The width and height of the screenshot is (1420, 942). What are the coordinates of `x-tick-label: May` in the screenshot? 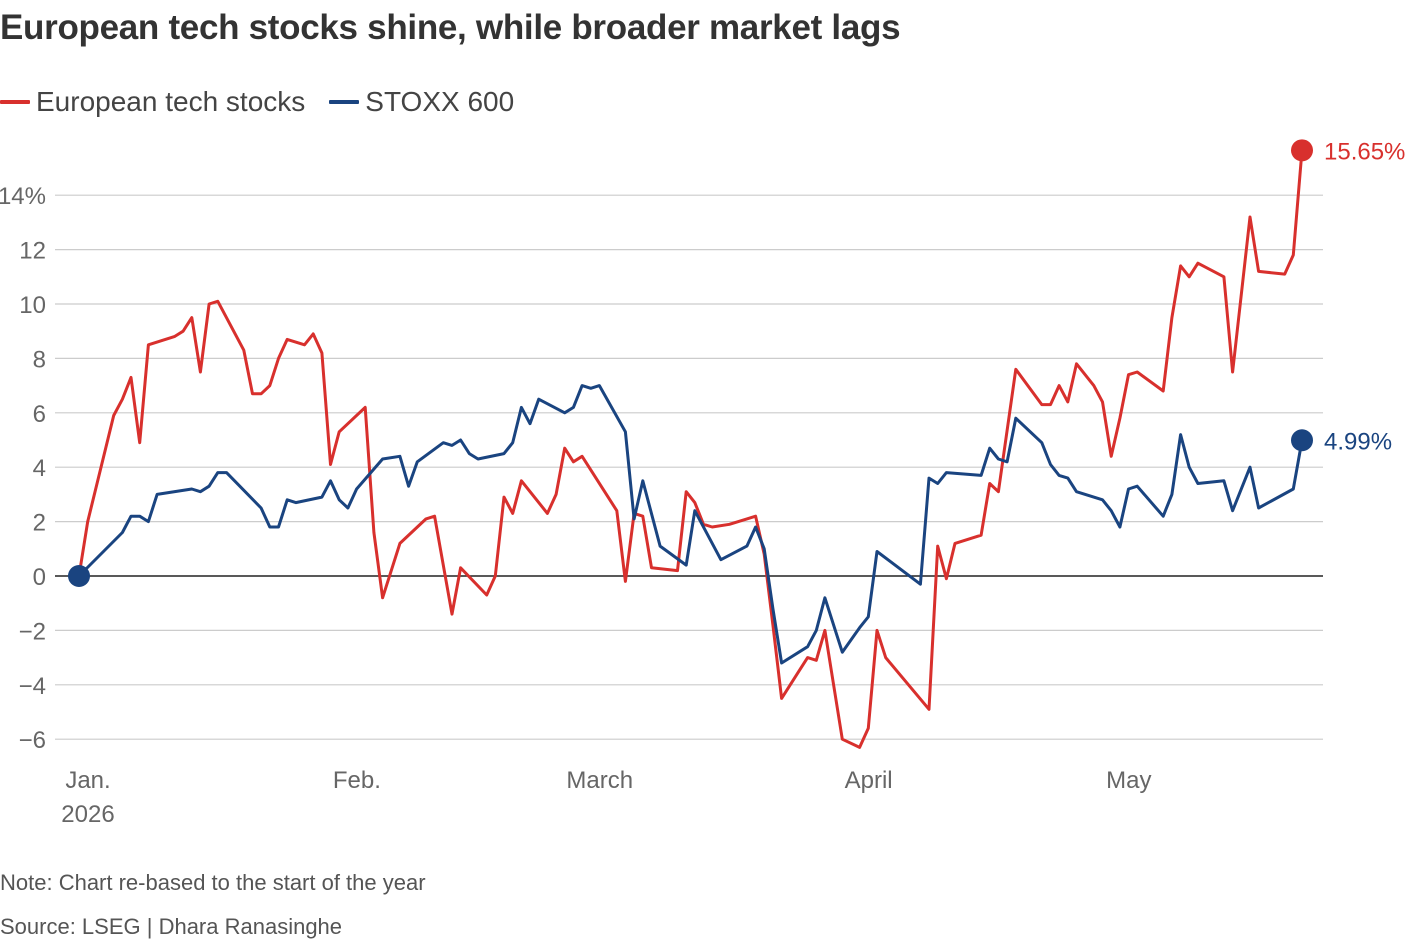 It's located at (1128, 780).